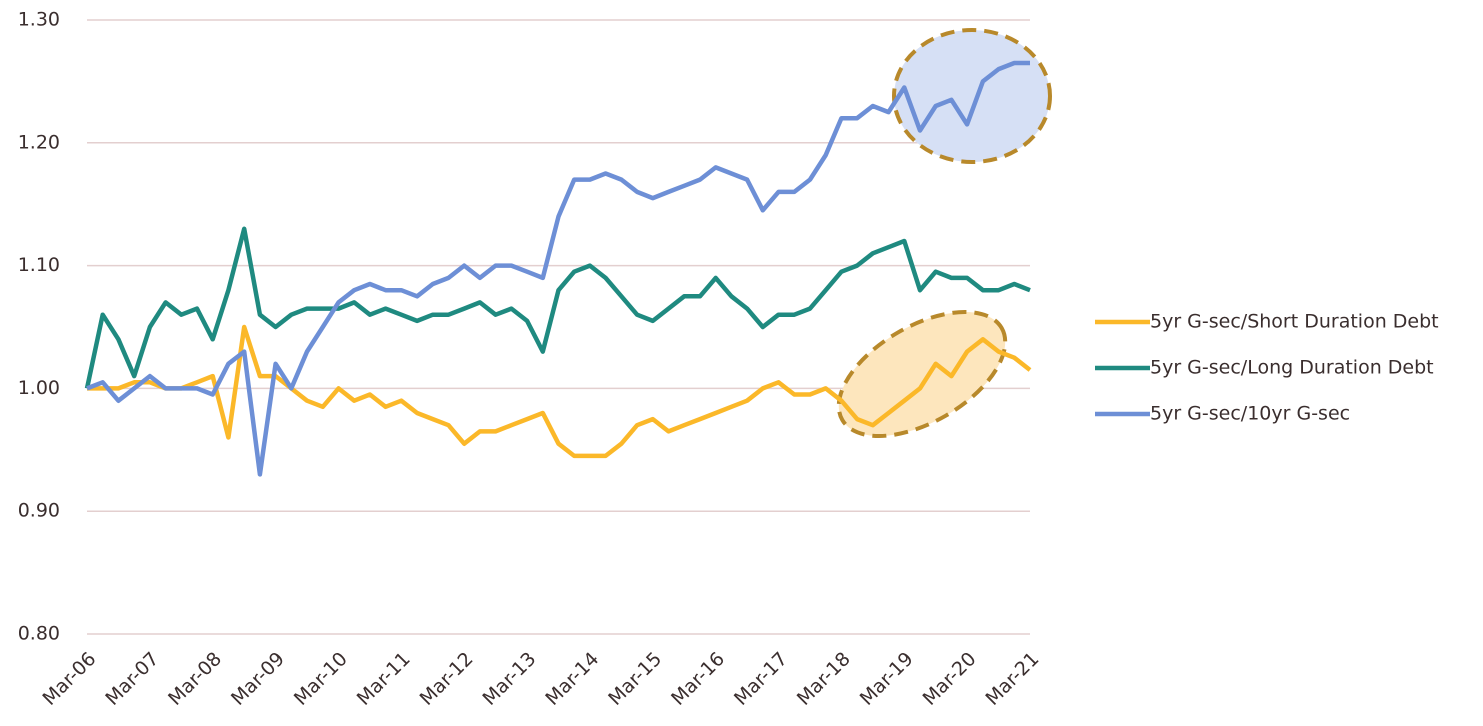 The image size is (1483, 726). I want to click on x-tick-label: Mar-11, so click(384, 679).